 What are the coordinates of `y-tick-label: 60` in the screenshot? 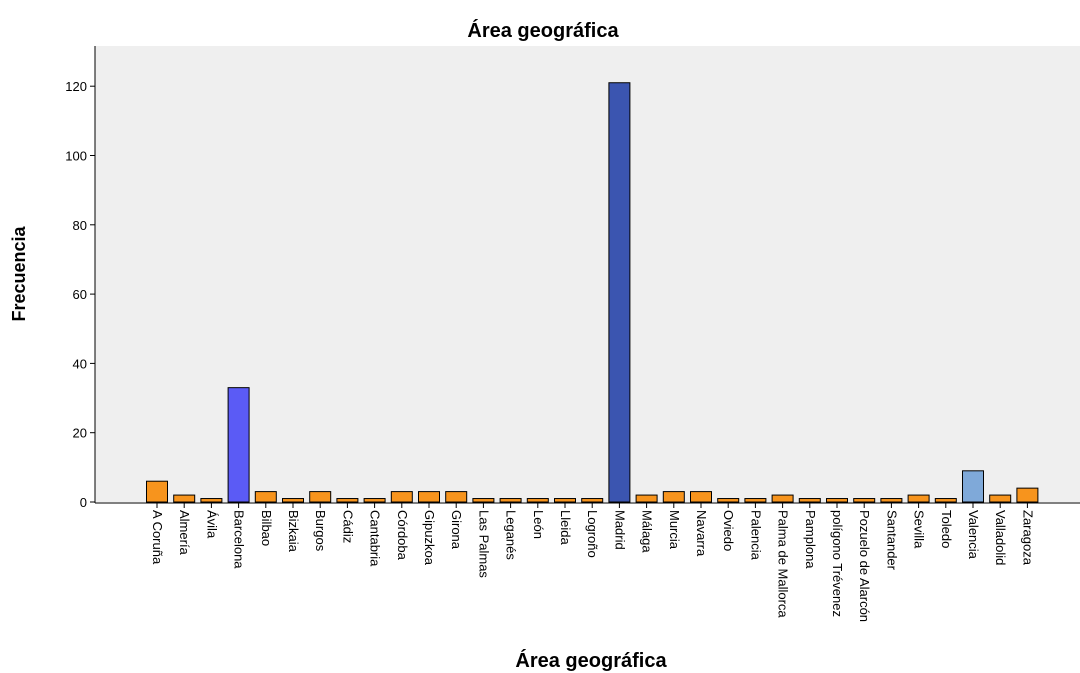 It's located at (80, 294).